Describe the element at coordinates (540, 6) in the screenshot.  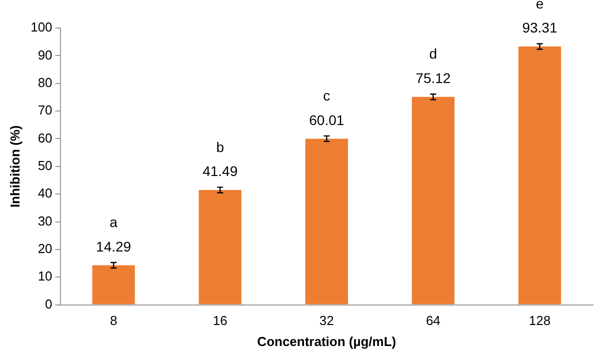
I see `annotation: e` at that location.